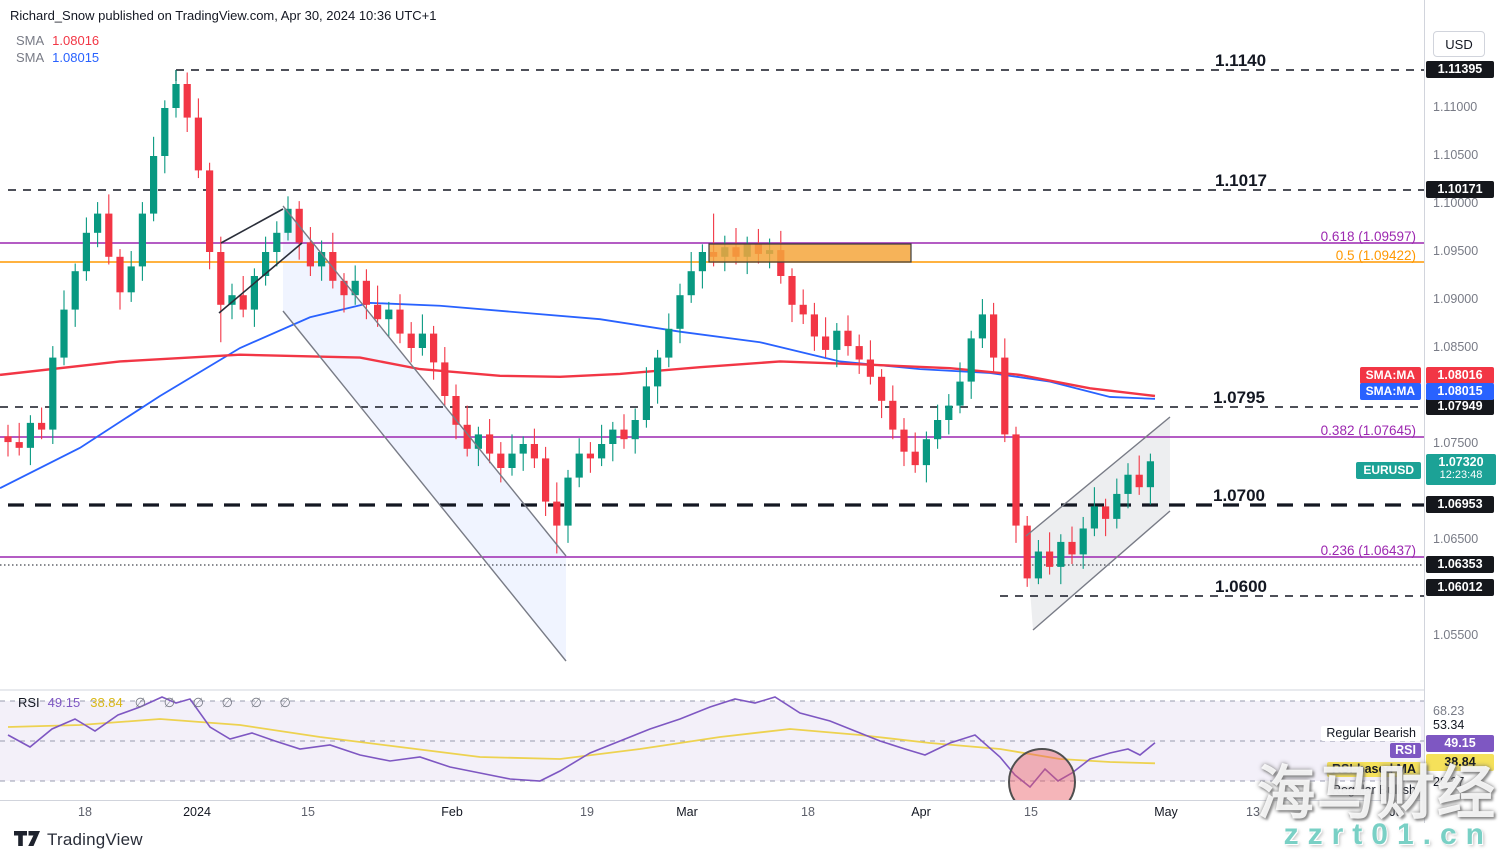 The image size is (1499, 857). What do you see at coordinates (452, 812) in the screenshot?
I see `time-axis-tick-Feb: Feb` at bounding box center [452, 812].